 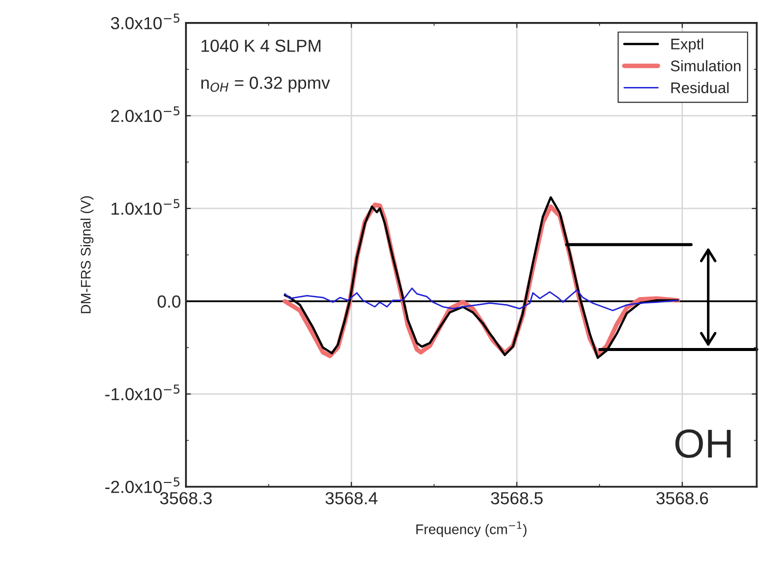 I want to click on legend-label: Exptl, so click(x=687, y=45).